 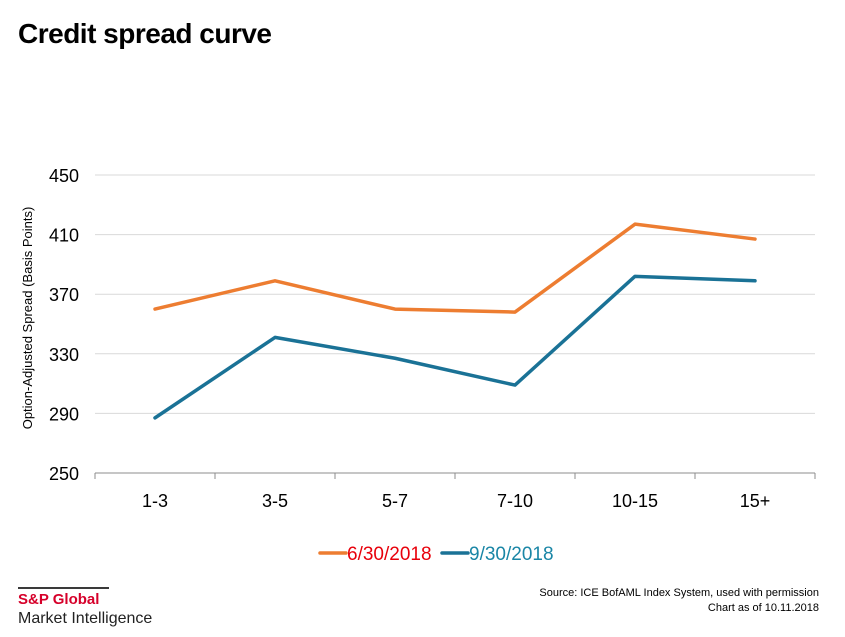 I want to click on x-tick-label: 15+, so click(x=755, y=501).